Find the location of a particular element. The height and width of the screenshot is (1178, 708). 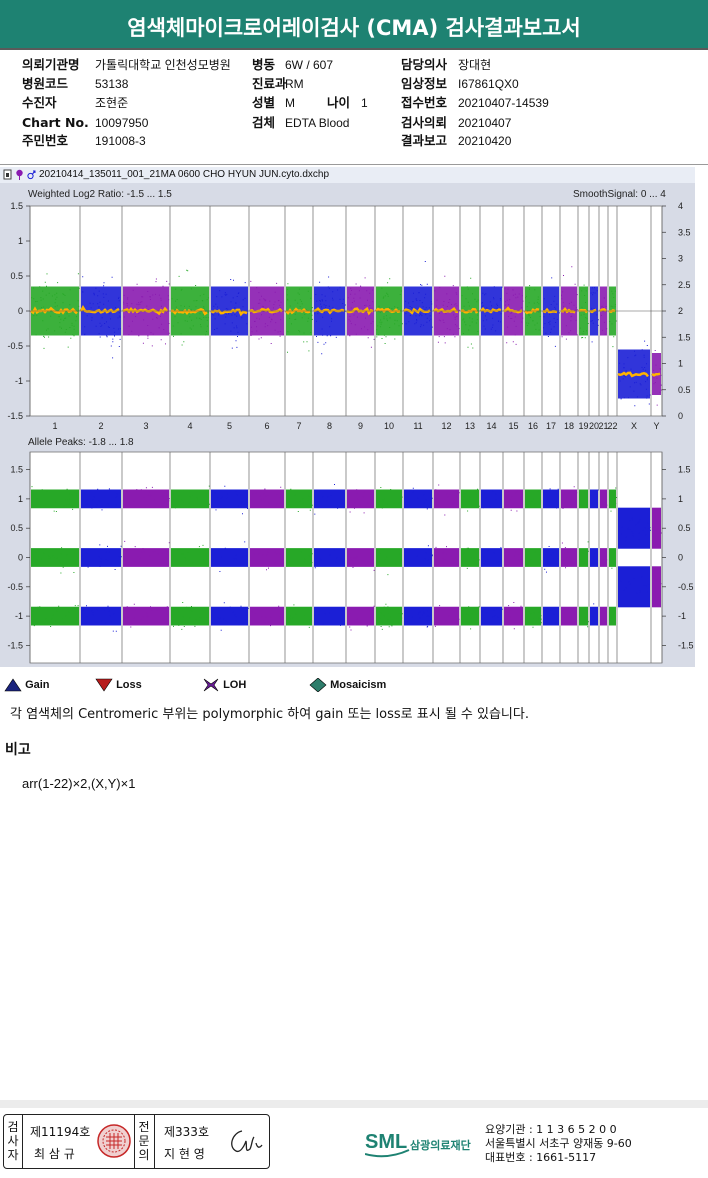

top-right-tick-label: 1 is located at coordinates (680, 364).